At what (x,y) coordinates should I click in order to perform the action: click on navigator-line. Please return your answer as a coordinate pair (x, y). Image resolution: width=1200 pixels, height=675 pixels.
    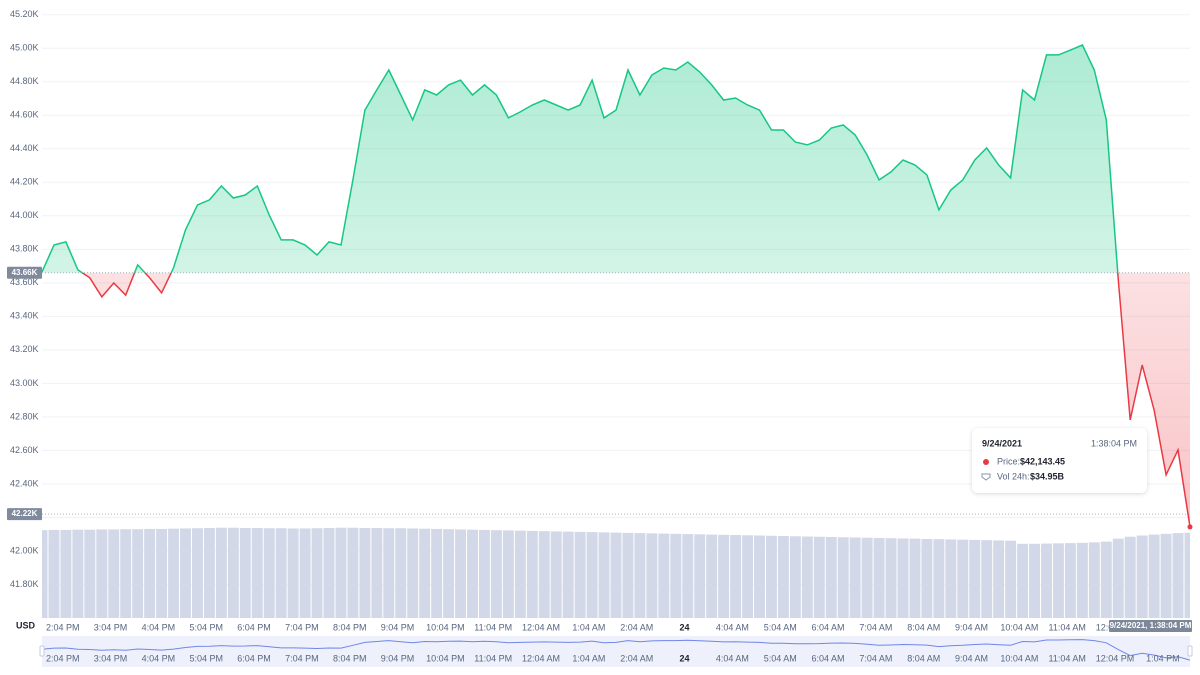
    Looking at the image, I should click on (616, 650).